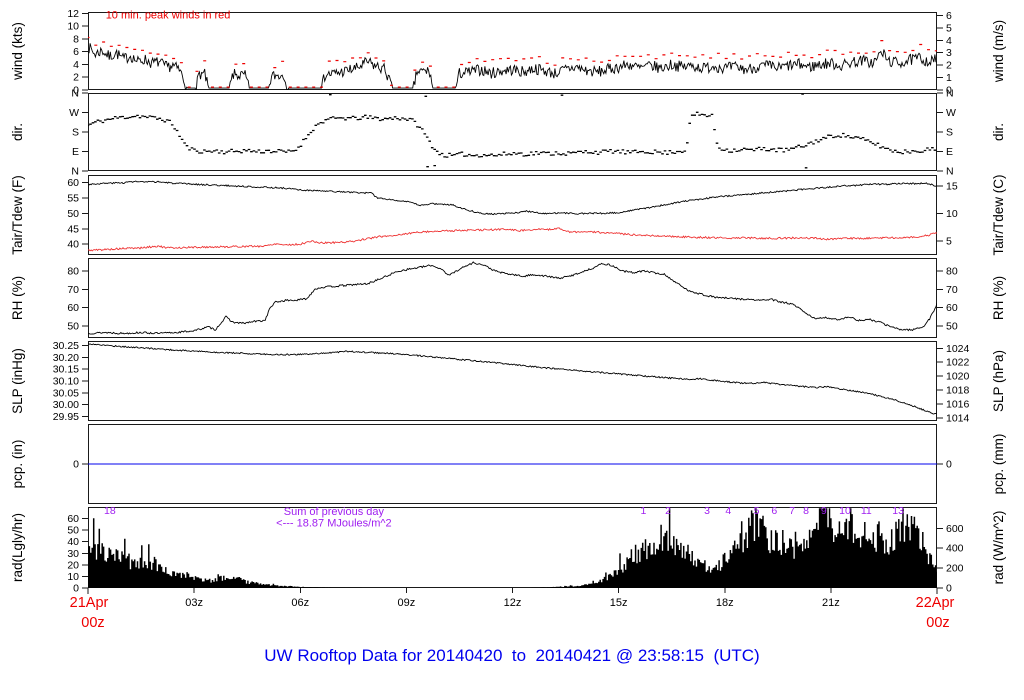 Image resolution: width=1024 pixels, height=700 pixels. What do you see at coordinates (958, 363) in the screenshot?
I see `right-tick-label: 1022` at bounding box center [958, 363].